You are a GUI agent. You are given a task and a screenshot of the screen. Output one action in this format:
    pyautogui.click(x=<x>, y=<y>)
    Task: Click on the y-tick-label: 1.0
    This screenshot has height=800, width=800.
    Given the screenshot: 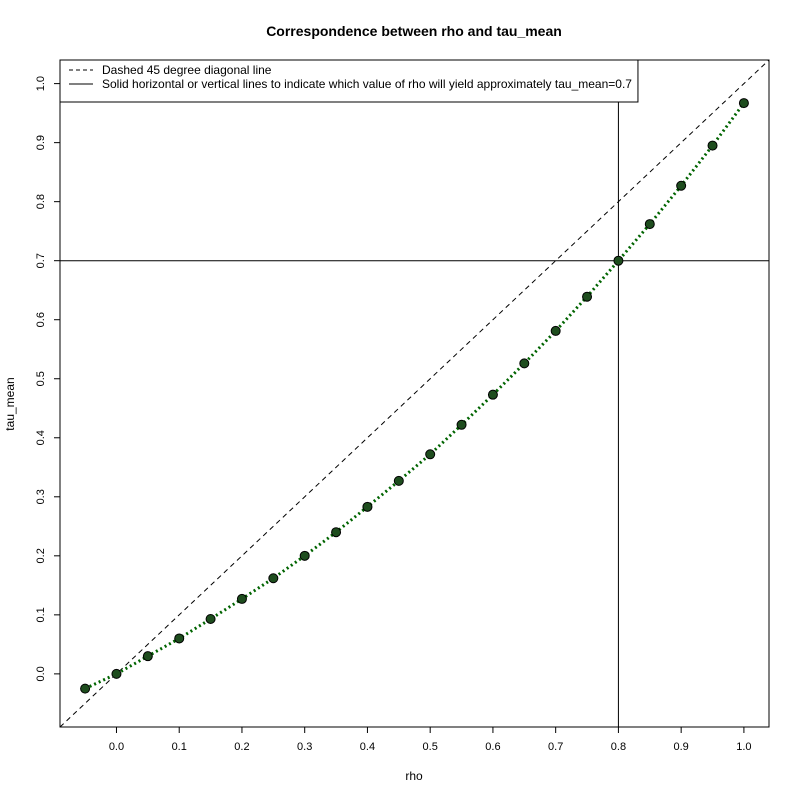 What is the action you would take?
    pyautogui.click(x=41, y=83)
    